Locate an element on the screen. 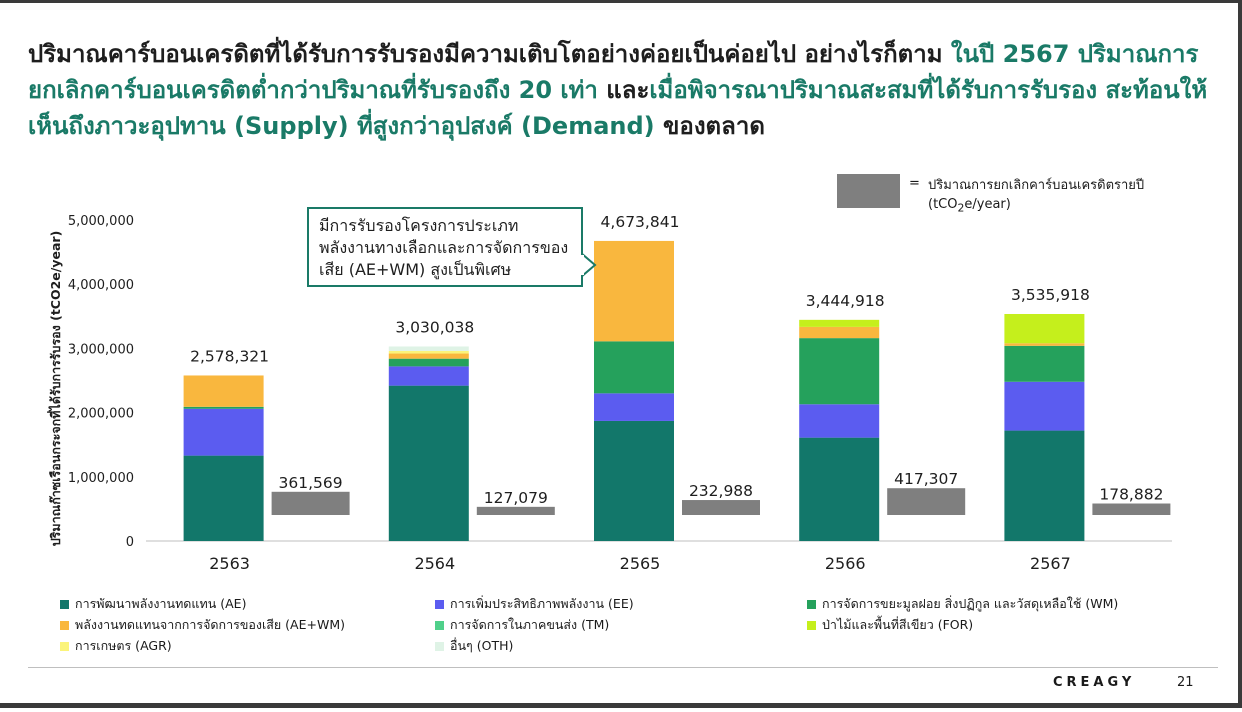 Image resolution: width=1242 pixels, height=712 pixels. legend-item: ป่าไม้และพื้นที่สีเขียว (FOR) is located at coordinates (890, 625).